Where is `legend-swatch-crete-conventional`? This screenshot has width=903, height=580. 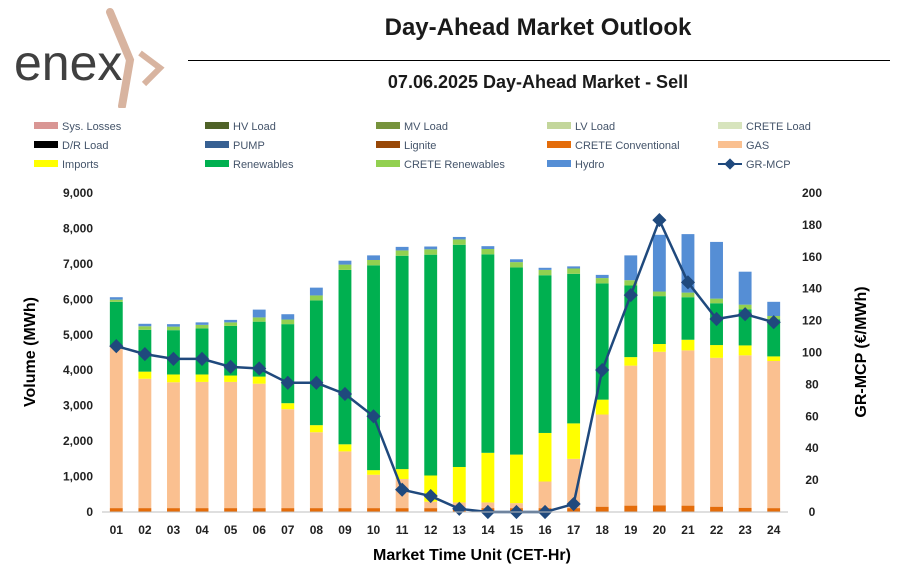 legend-swatch-crete-conventional is located at coordinates (559, 144).